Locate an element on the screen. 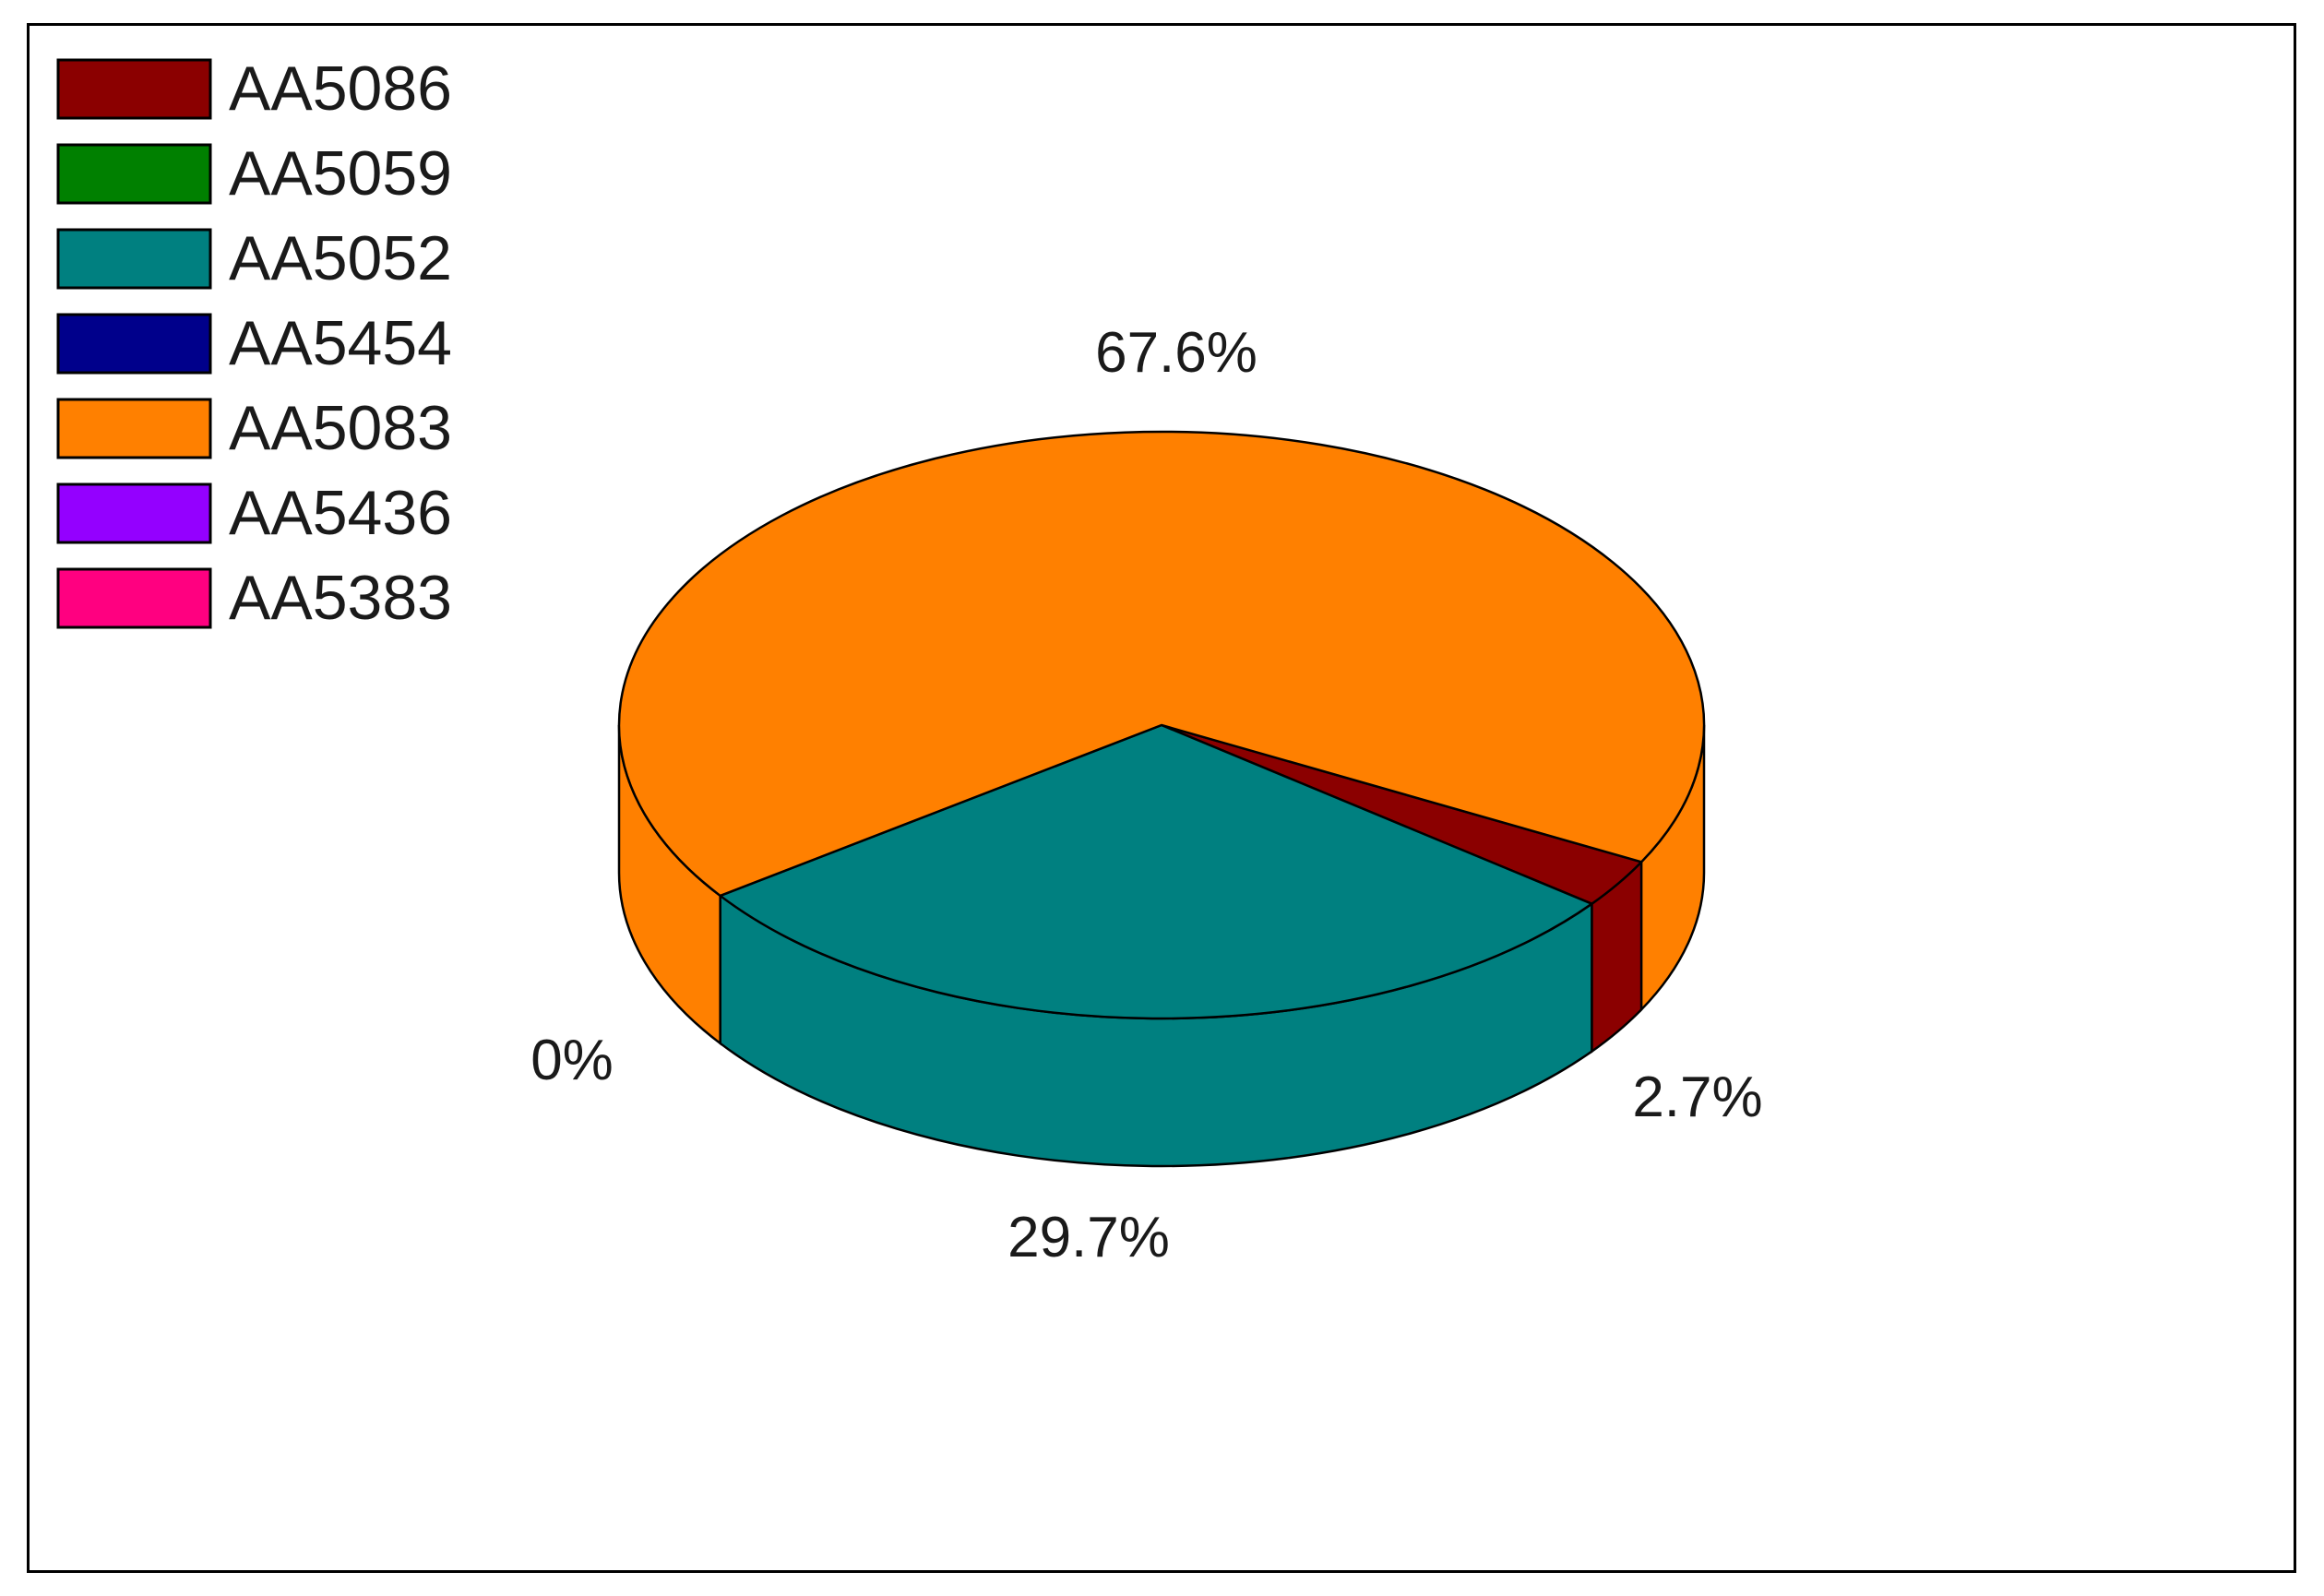 The width and height of the screenshot is (2324, 1596). legend-swatch-aa5086 is located at coordinates (134, 89).